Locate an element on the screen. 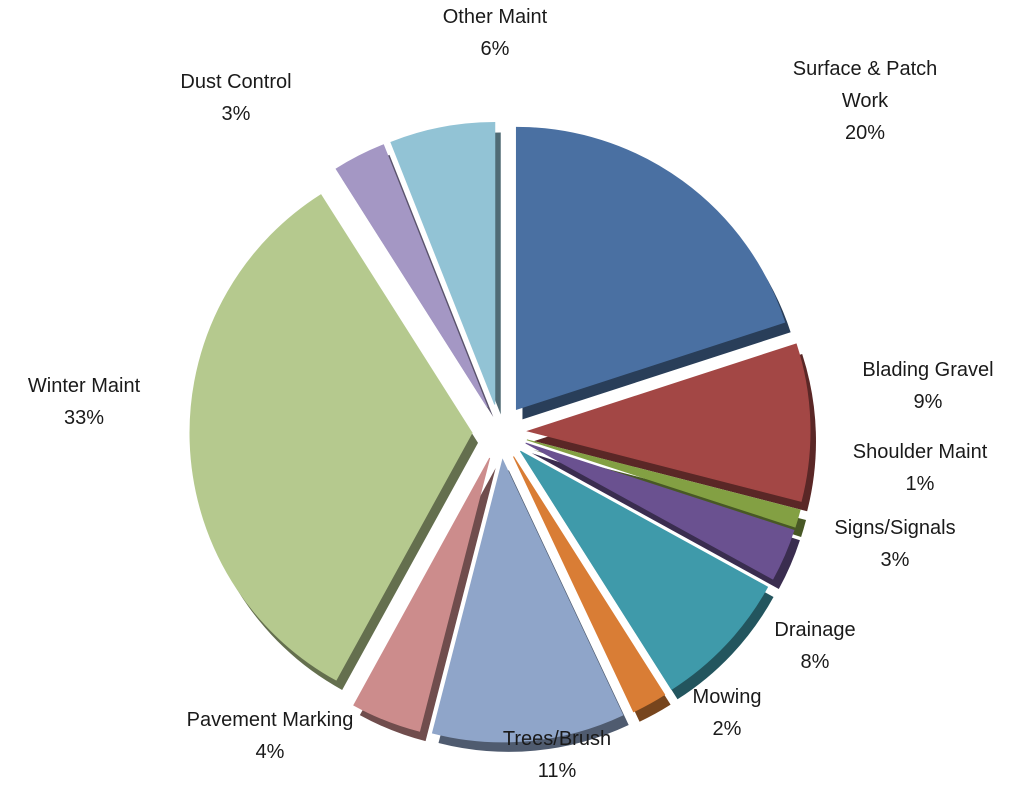 The width and height of the screenshot is (1014, 787). slice-value-signs-signals: 3% is located at coordinates (895, 560).